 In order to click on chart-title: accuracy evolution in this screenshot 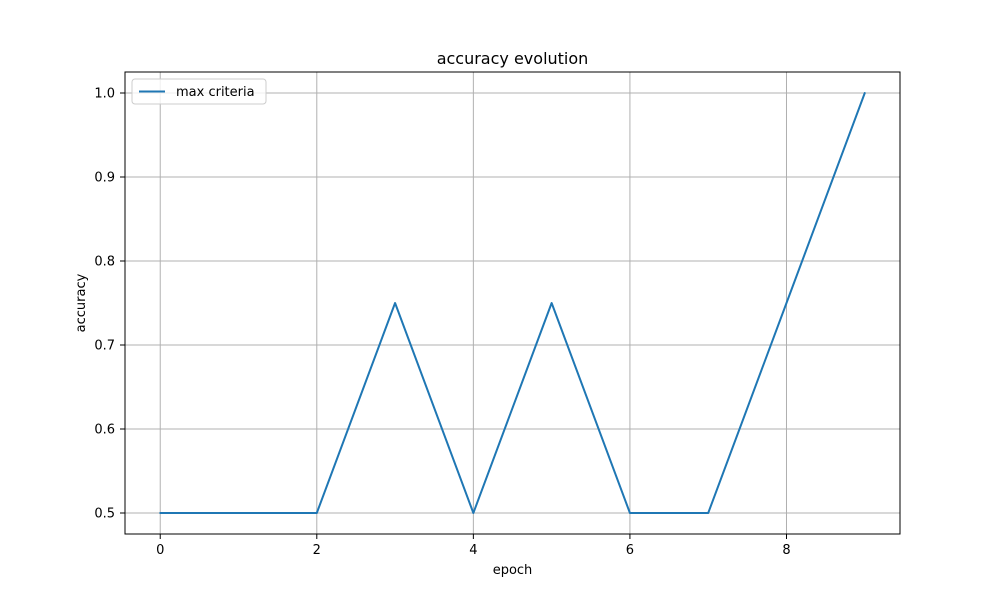, I will do `click(513, 58)`.